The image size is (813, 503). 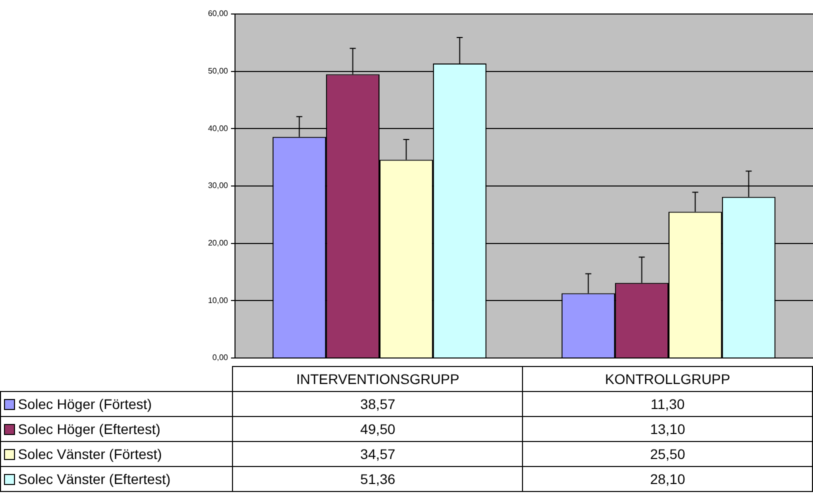 I want to click on x-tick-label: KONTROLLGRUPP, so click(x=667, y=379).